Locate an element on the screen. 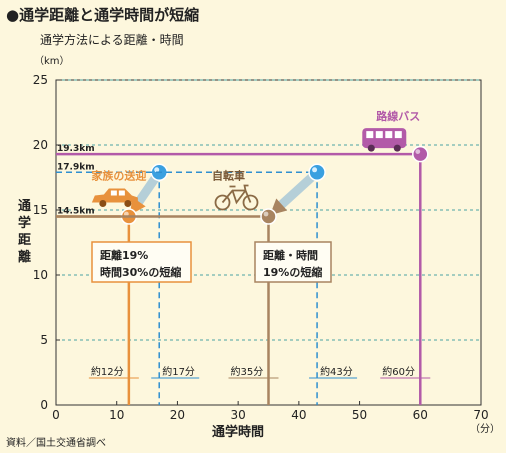  series-time-label: 約12分 is located at coordinates (107, 371).